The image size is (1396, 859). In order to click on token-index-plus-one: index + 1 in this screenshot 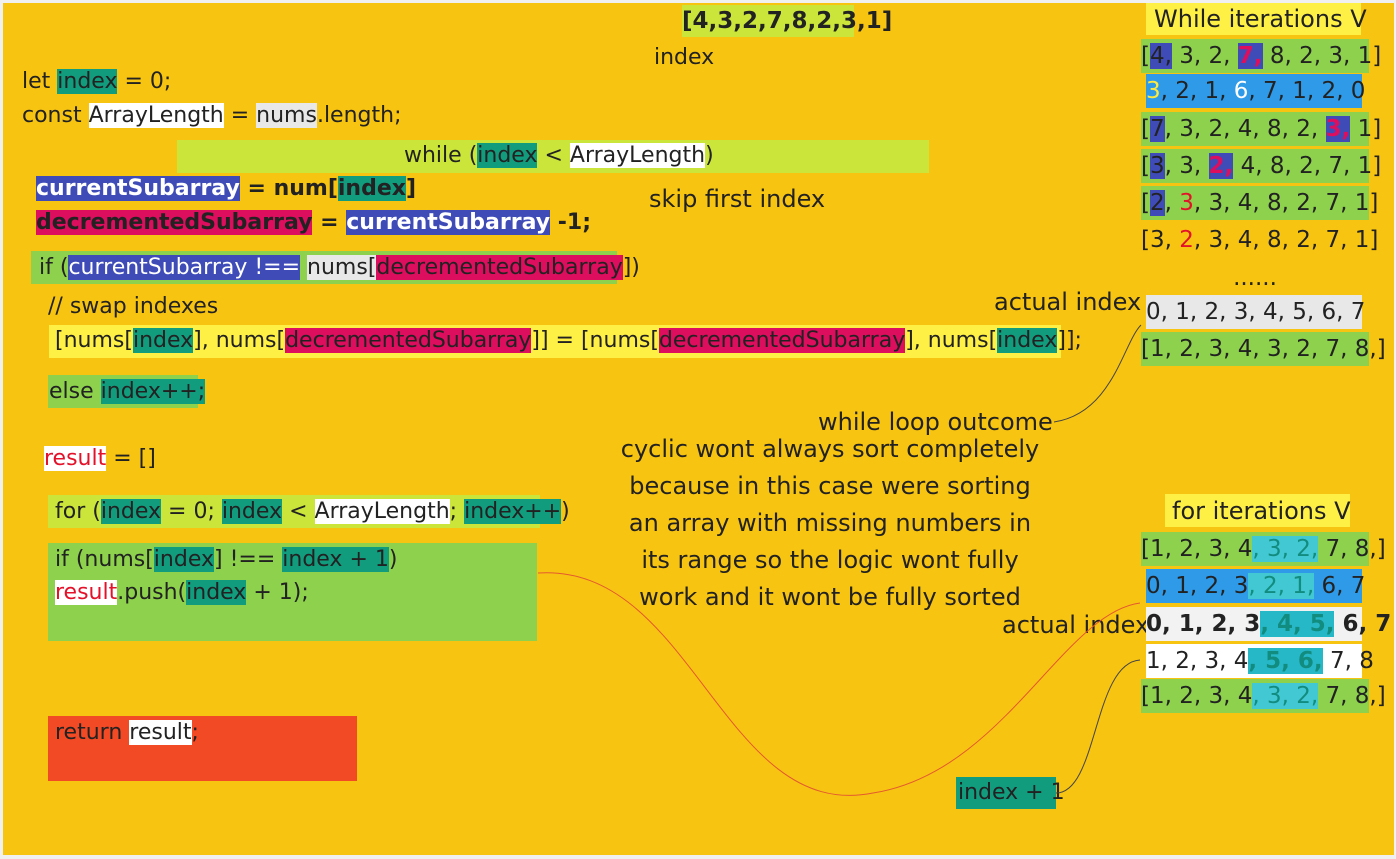, I will do `click(335, 559)`.